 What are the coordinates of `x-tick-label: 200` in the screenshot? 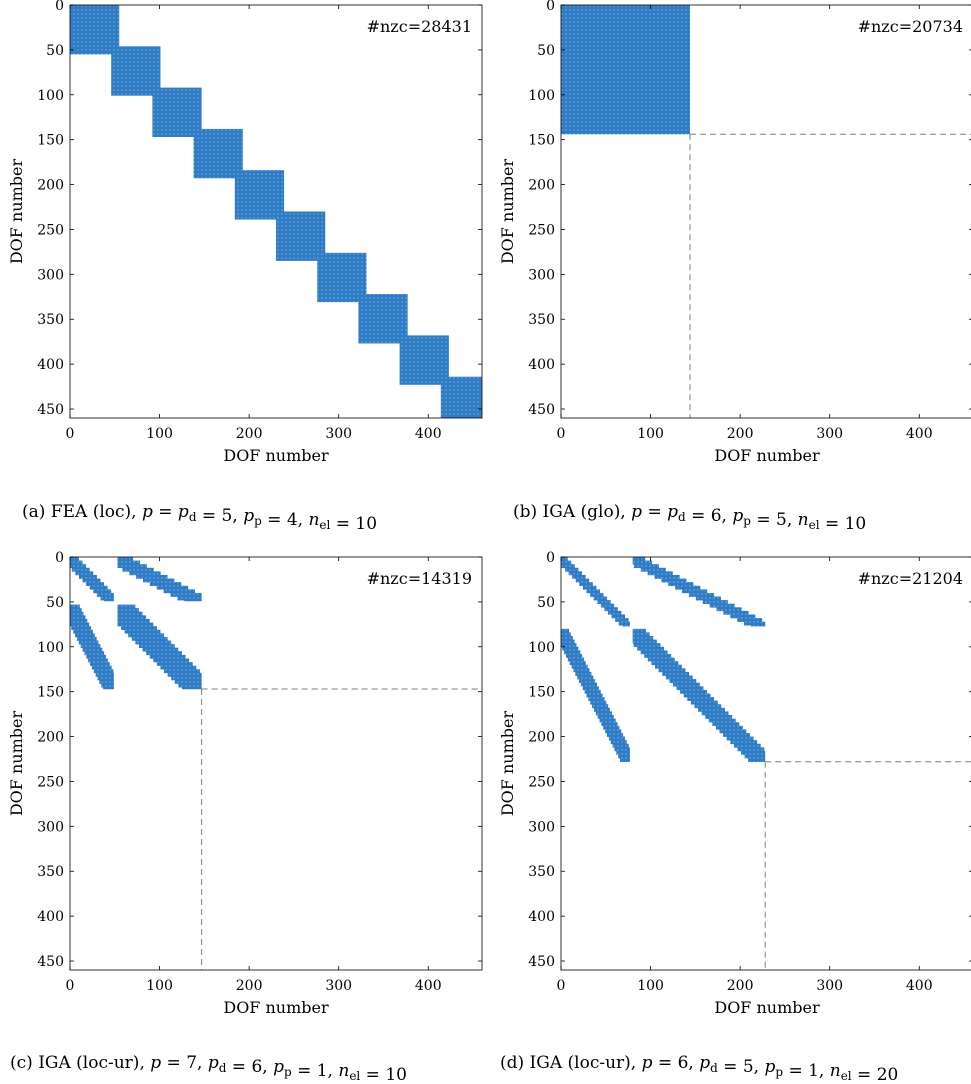 It's located at (740, 434).